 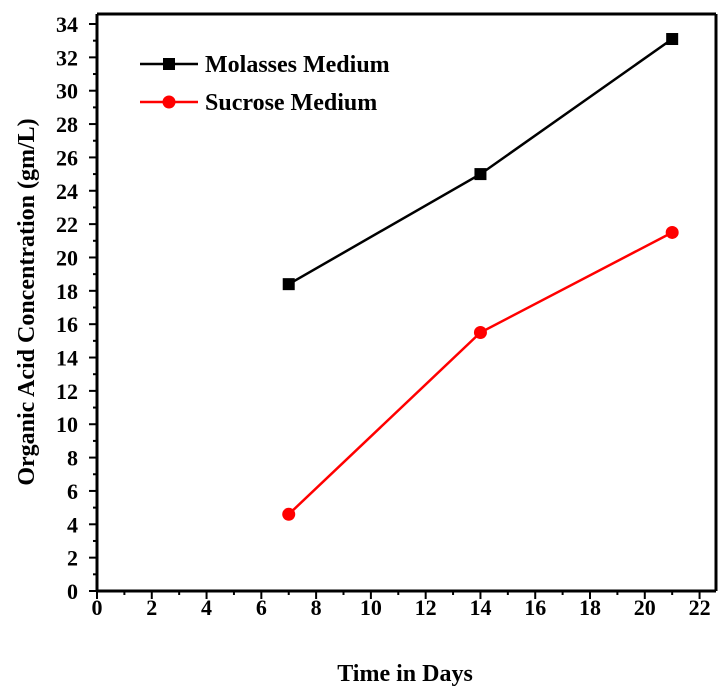 What do you see at coordinates (206, 607) in the screenshot?
I see `x-tick-label: 4` at bounding box center [206, 607].